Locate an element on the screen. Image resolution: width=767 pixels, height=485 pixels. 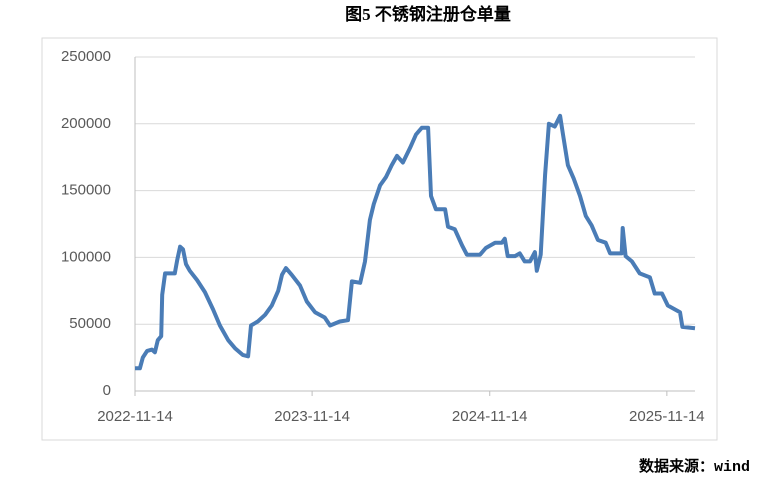
chart-title: 图5 不锈钢注册仓单量 is located at coordinates (428, 14).